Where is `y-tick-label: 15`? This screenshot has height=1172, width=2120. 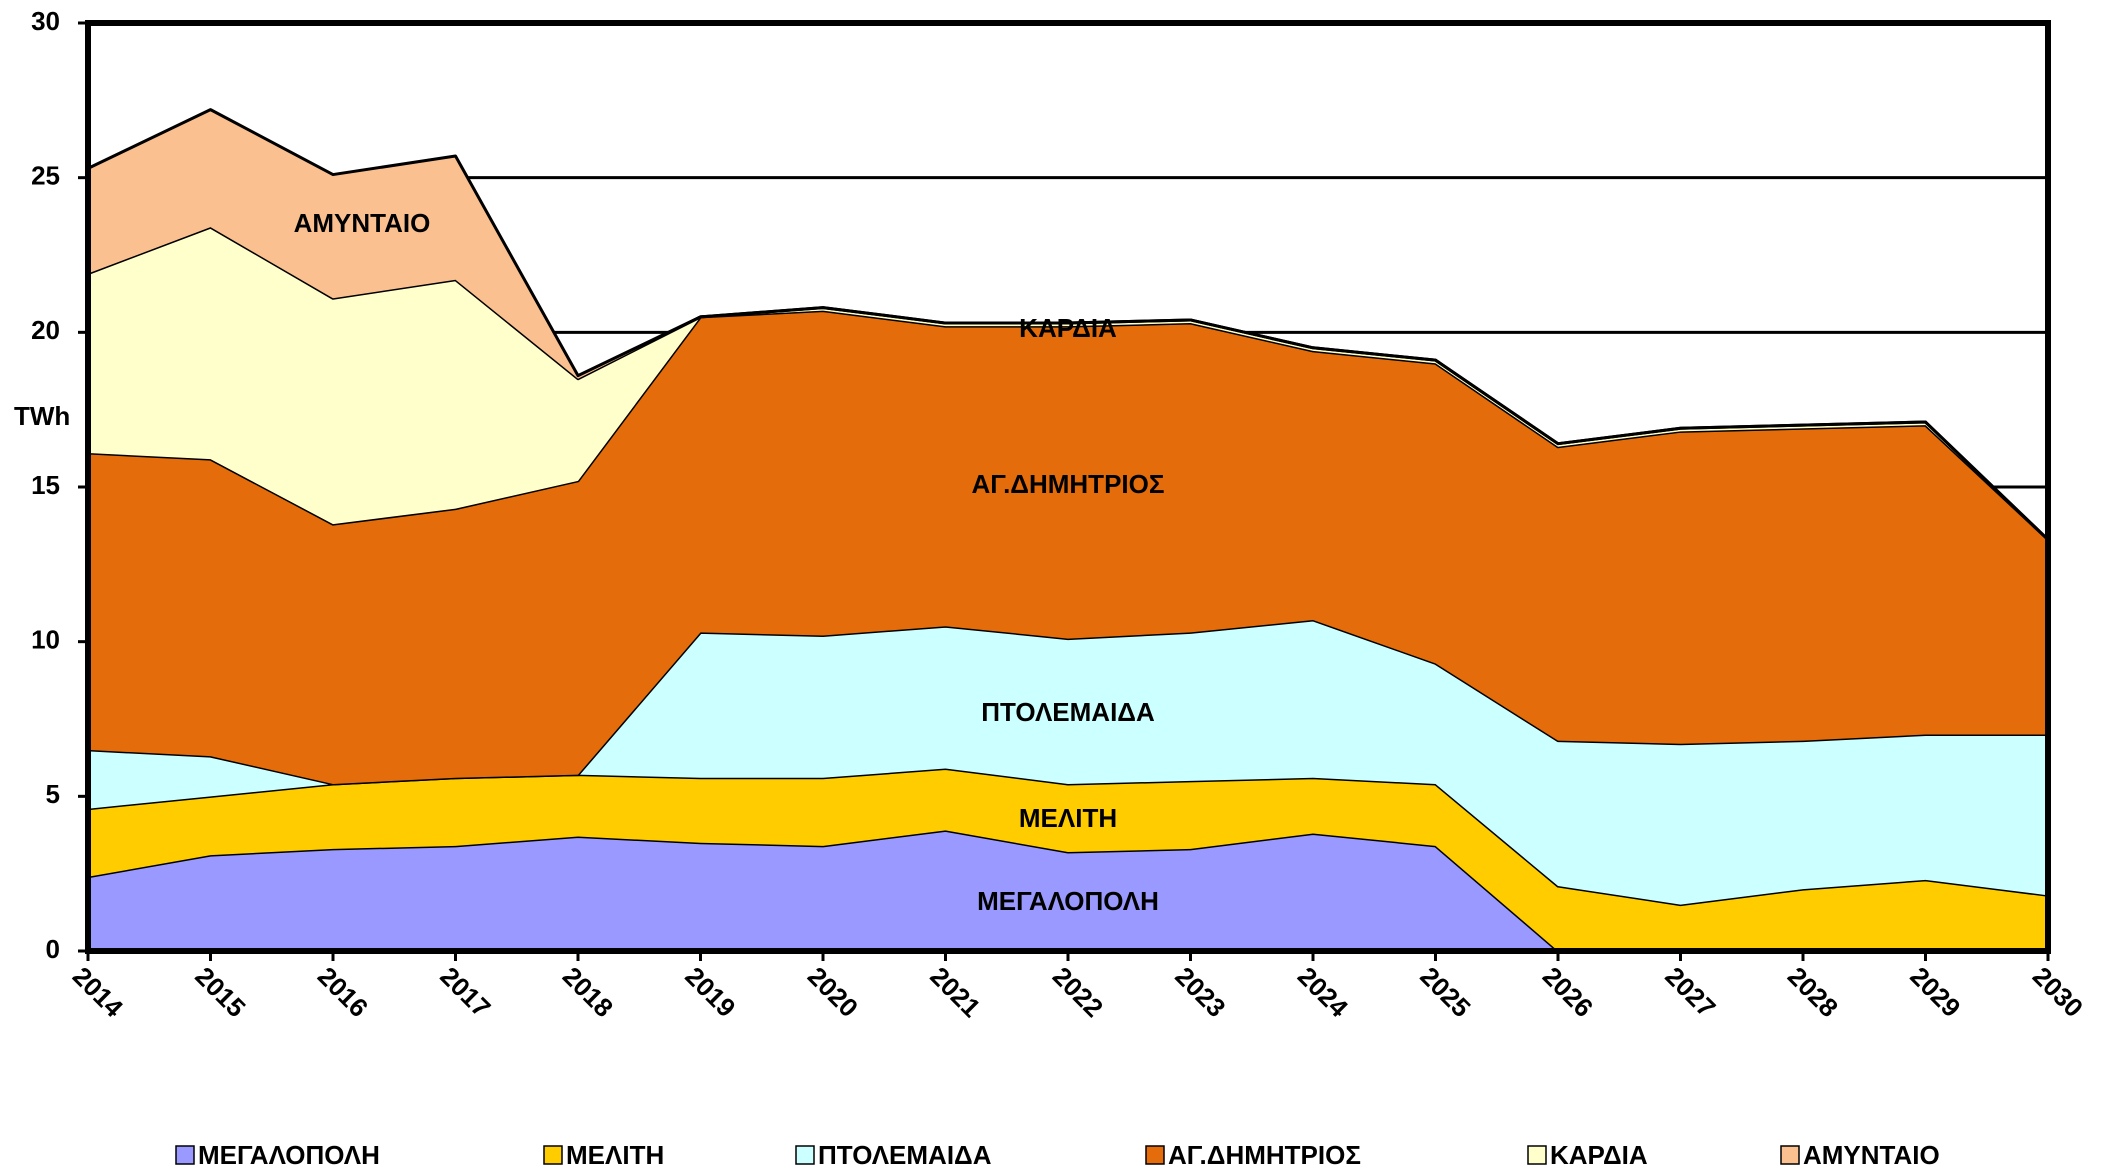
y-tick-label: 15 is located at coordinates (45, 485).